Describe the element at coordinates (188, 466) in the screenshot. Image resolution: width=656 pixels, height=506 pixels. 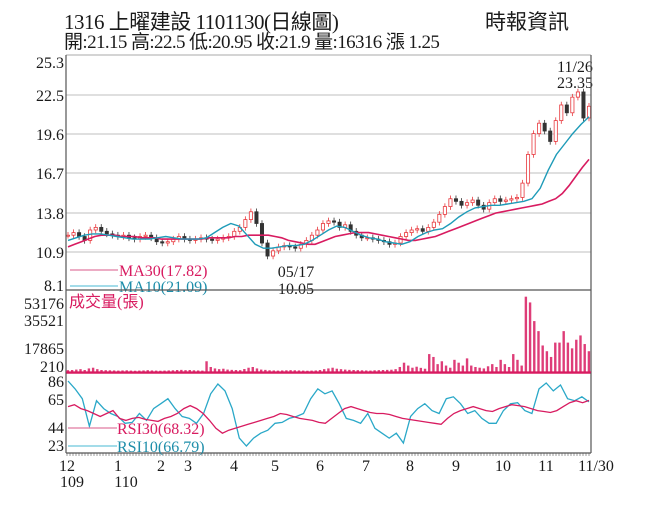
I see `svg-text: 3` at that location.